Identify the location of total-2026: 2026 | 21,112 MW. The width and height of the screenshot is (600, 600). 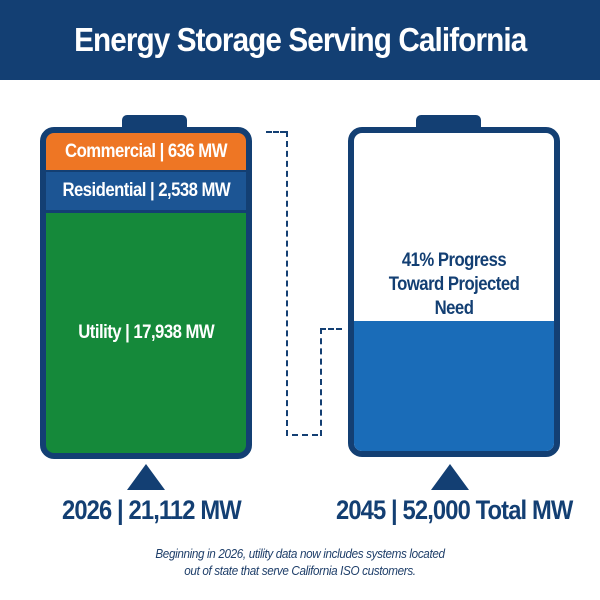
(163, 510).